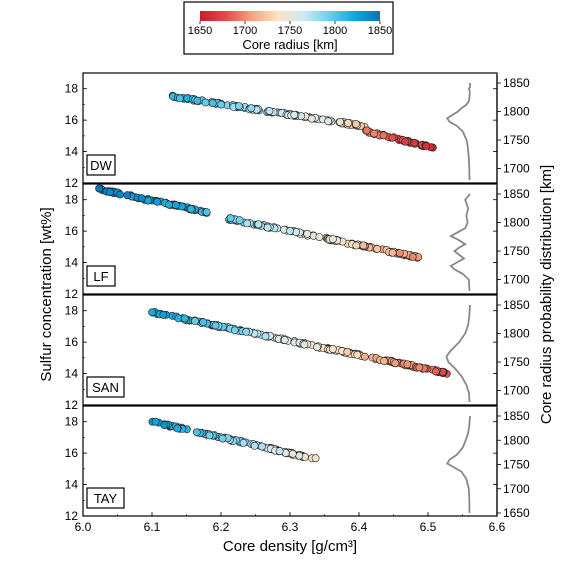 The height and width of the screenshot is (565, 581). Describe the element at coordinates (380, 31) in the screenshot. I see `colorbar-tick-label: 1850` at that location.